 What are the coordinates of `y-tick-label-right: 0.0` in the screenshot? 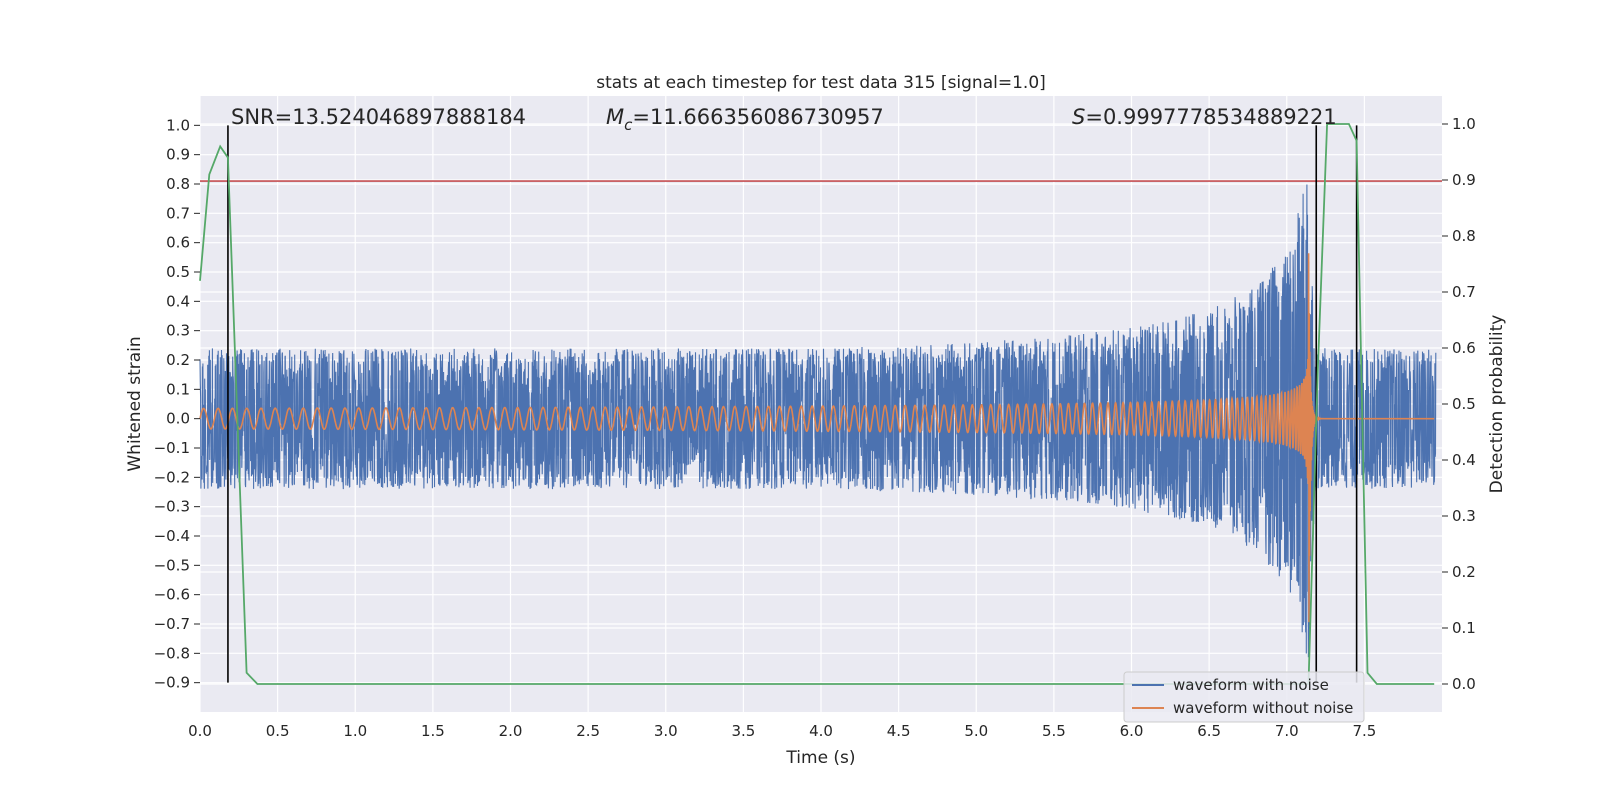 It's located at (1464, 684).